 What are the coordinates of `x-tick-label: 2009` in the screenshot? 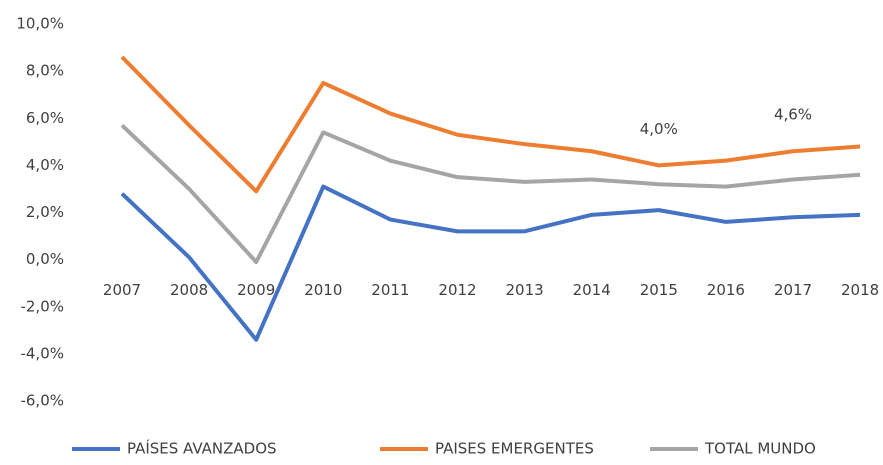 It's located at (256, 290).